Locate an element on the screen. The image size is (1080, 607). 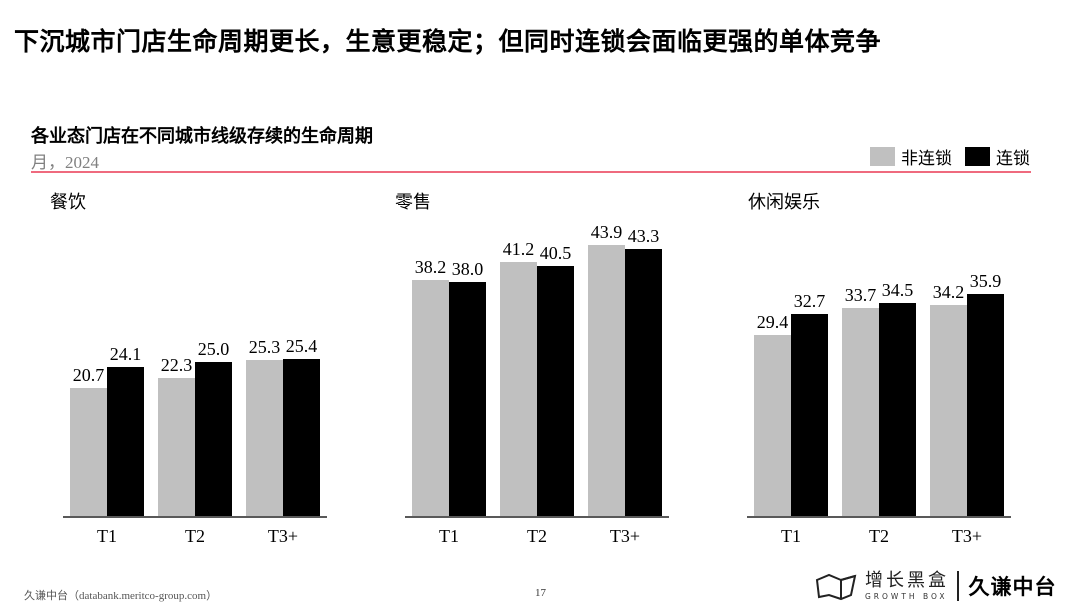
brand-name-cn: 增长黑盒 is located at coordinates (907, 580).